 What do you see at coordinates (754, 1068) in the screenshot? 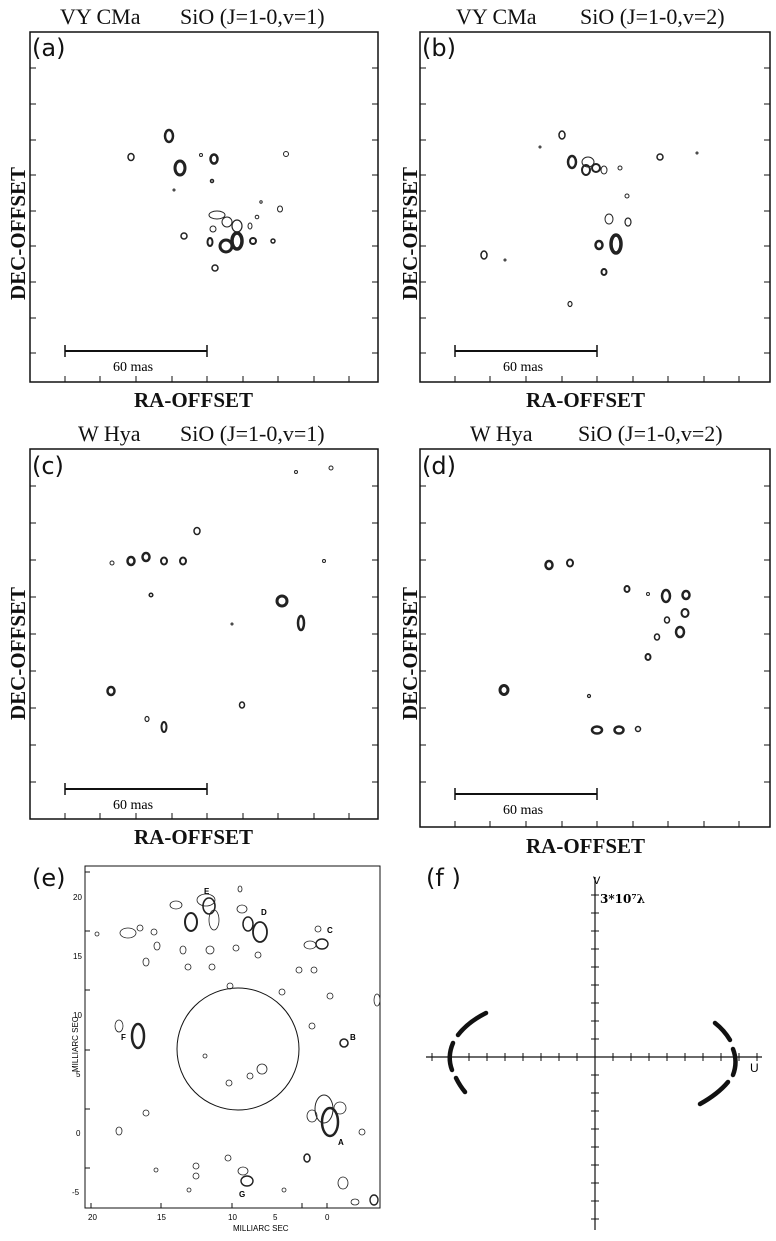
I see `panel-f-u-label: U` at bounding box center [754, 1068].